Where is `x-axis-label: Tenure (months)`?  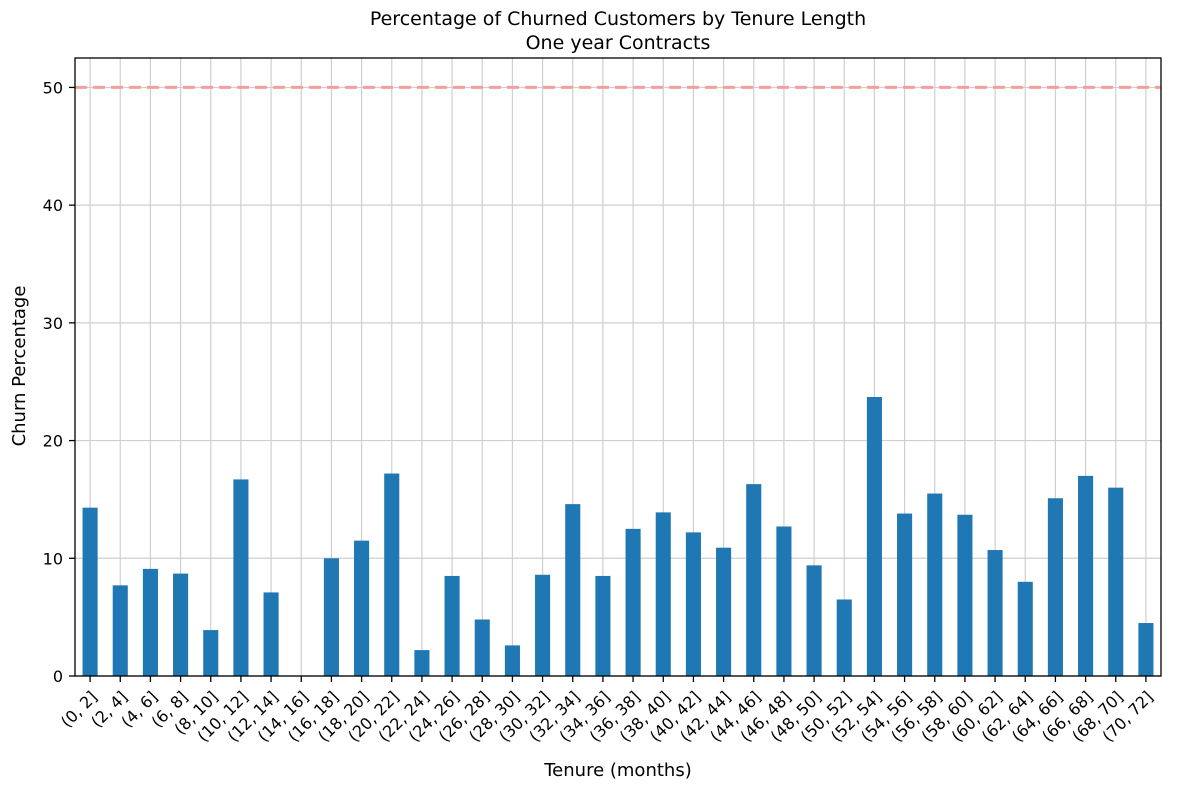
x-axis-label: Tenure (months) is located at coordinates (617, 770).